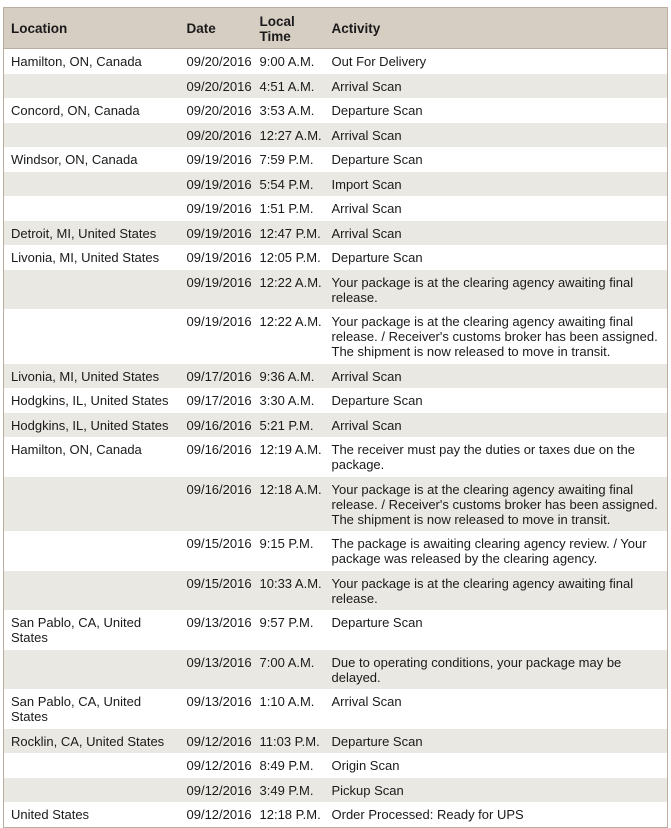 This screenshot has height=828, width=671. What do you see at coordinates (291, 503) in the screenshot?
I see `cell-time: 12:18 A.M.` at bounding box center [291, 503].